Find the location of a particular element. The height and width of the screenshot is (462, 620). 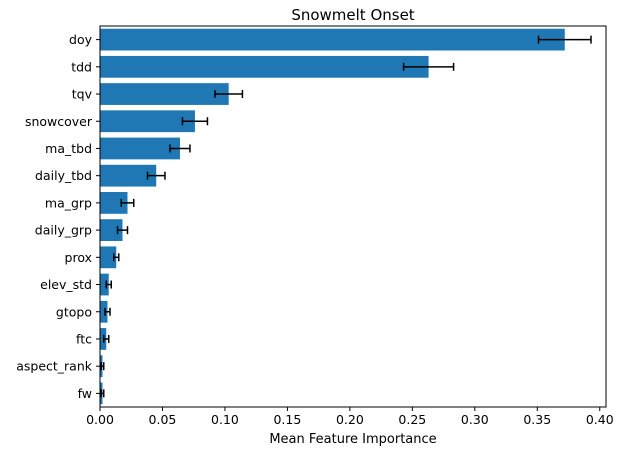

bar-daily_grp is located at coordinates (111, 230).